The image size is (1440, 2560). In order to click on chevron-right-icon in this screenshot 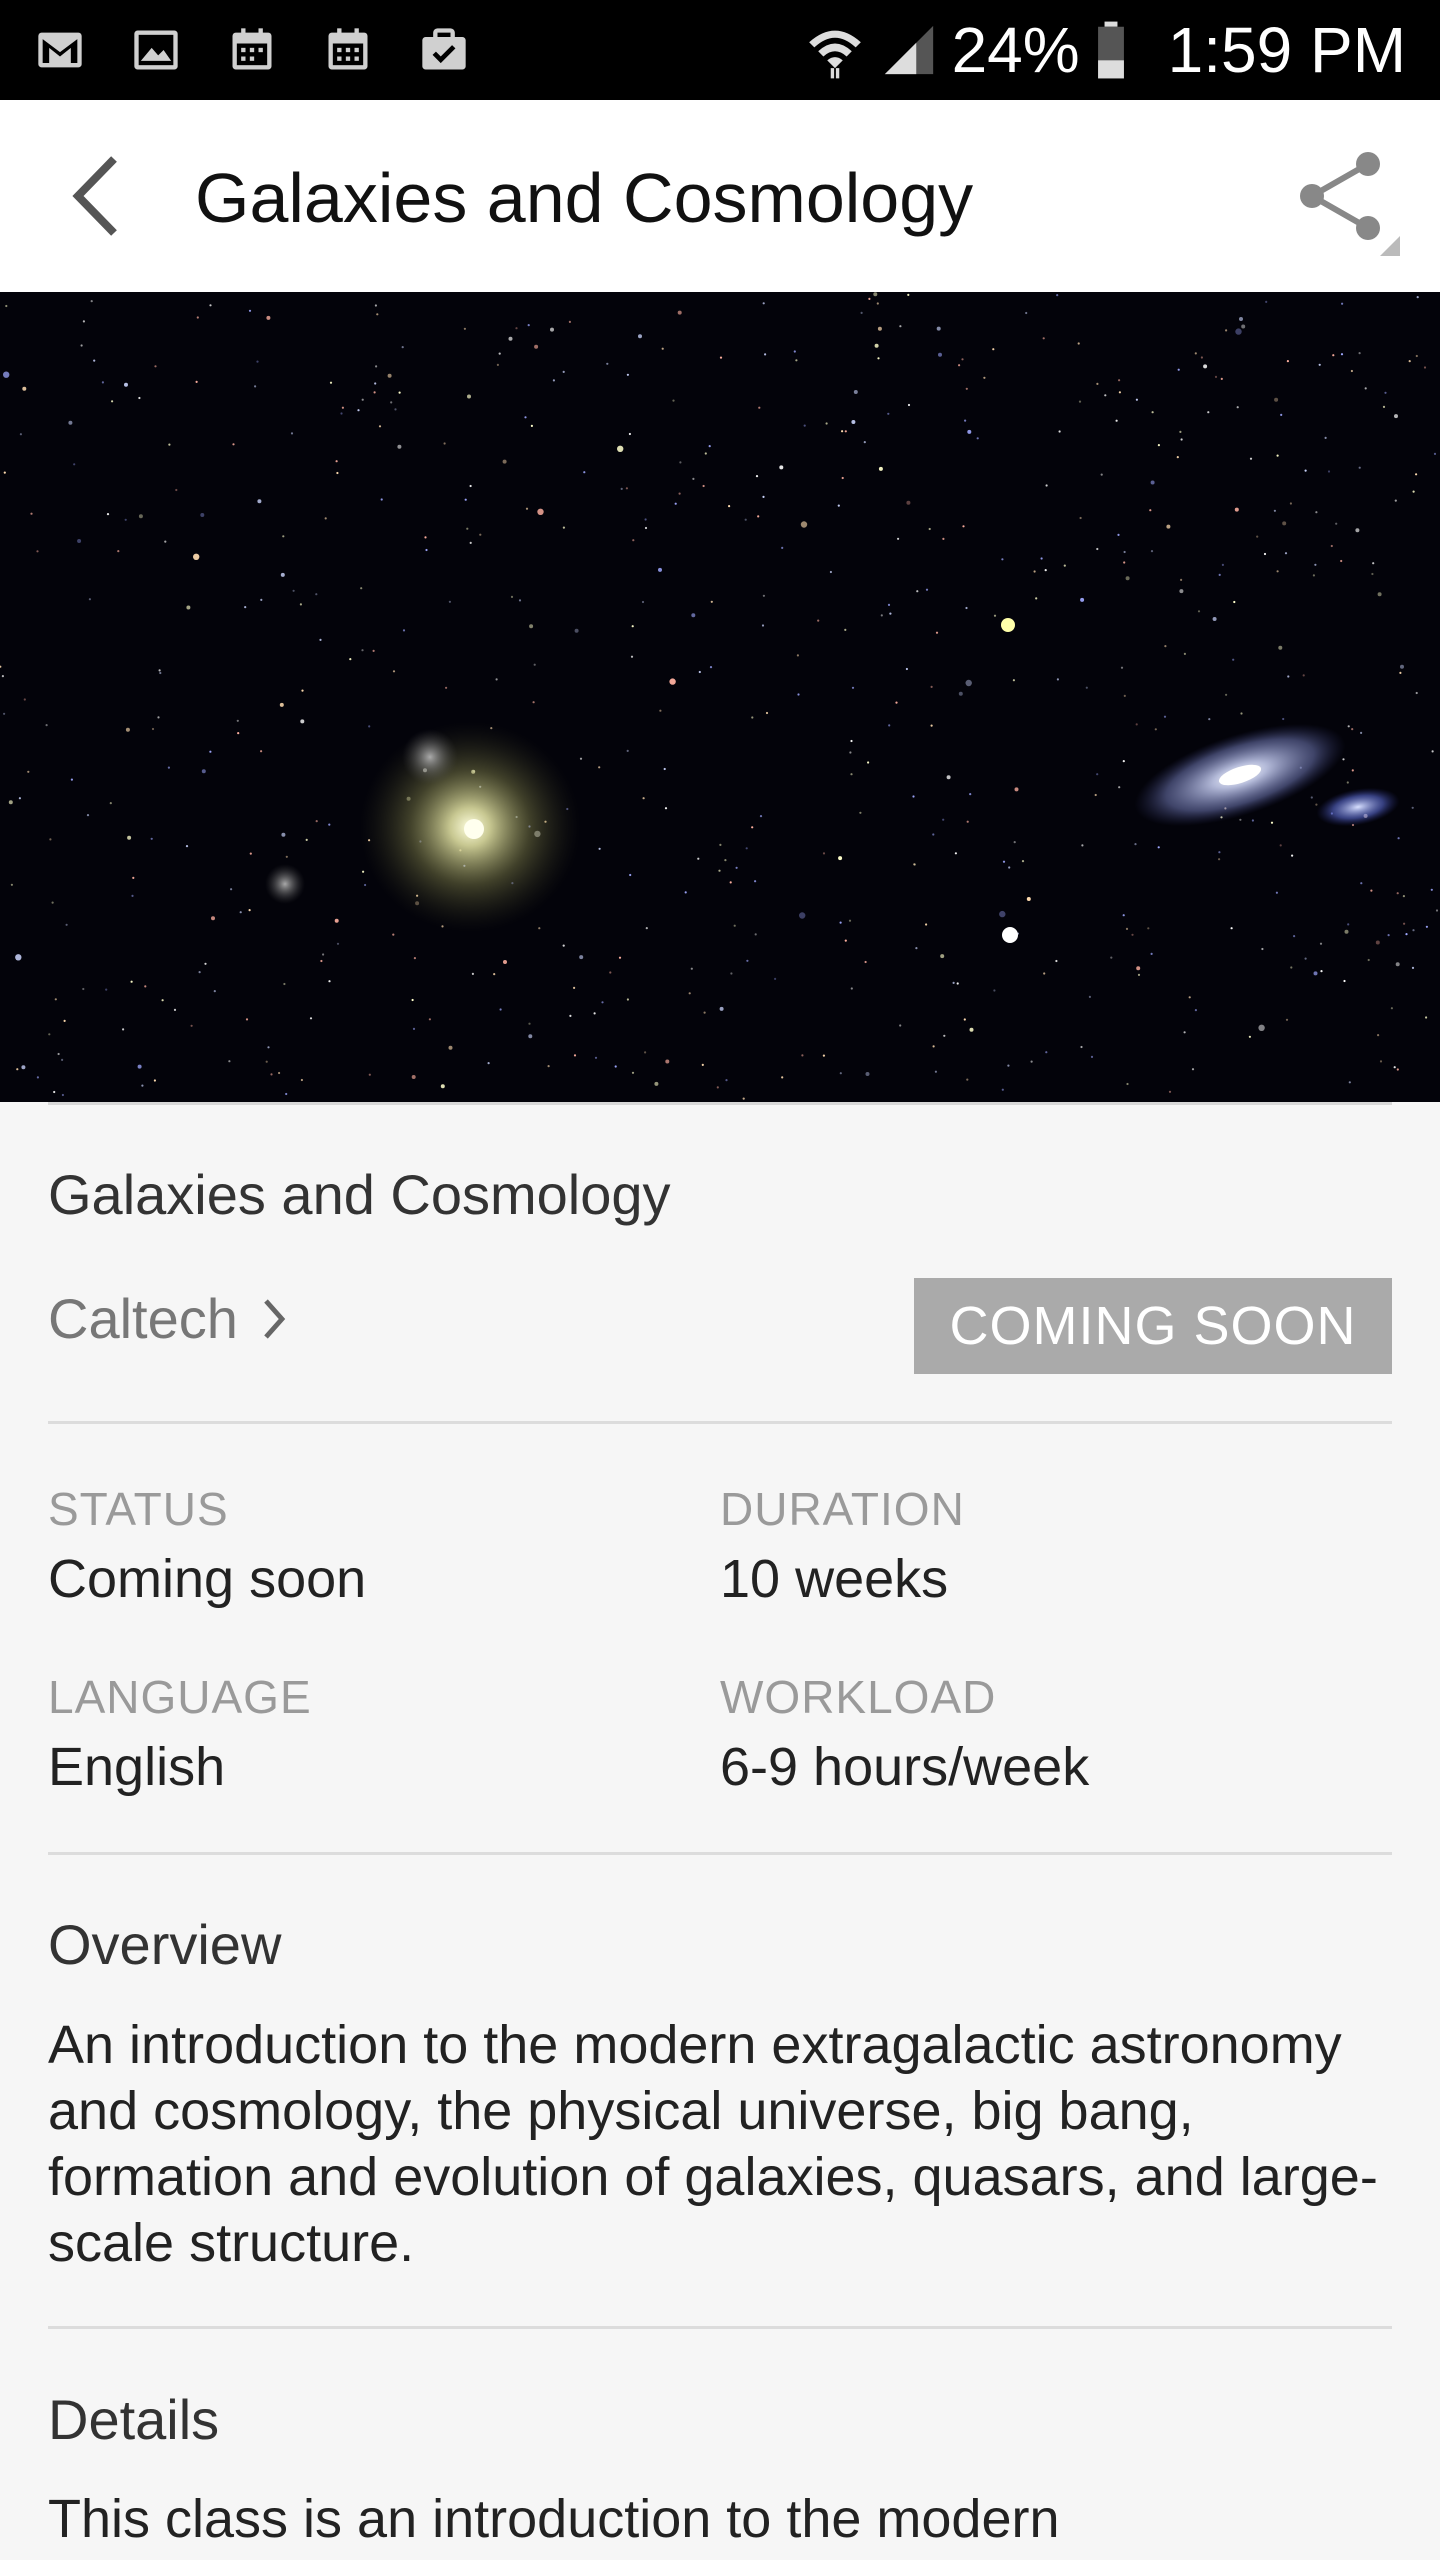, I will do `click(275, 1318)`.